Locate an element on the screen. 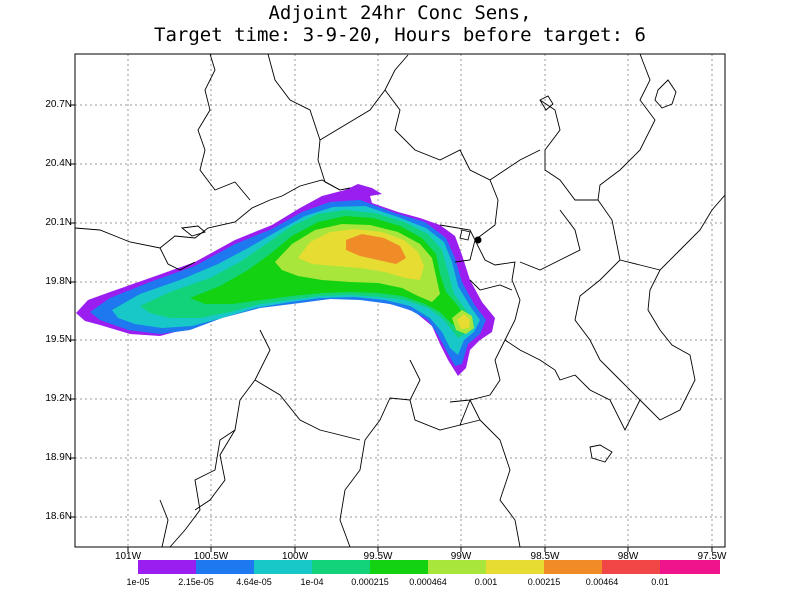  colorbar is located at coordinates (429, 567).